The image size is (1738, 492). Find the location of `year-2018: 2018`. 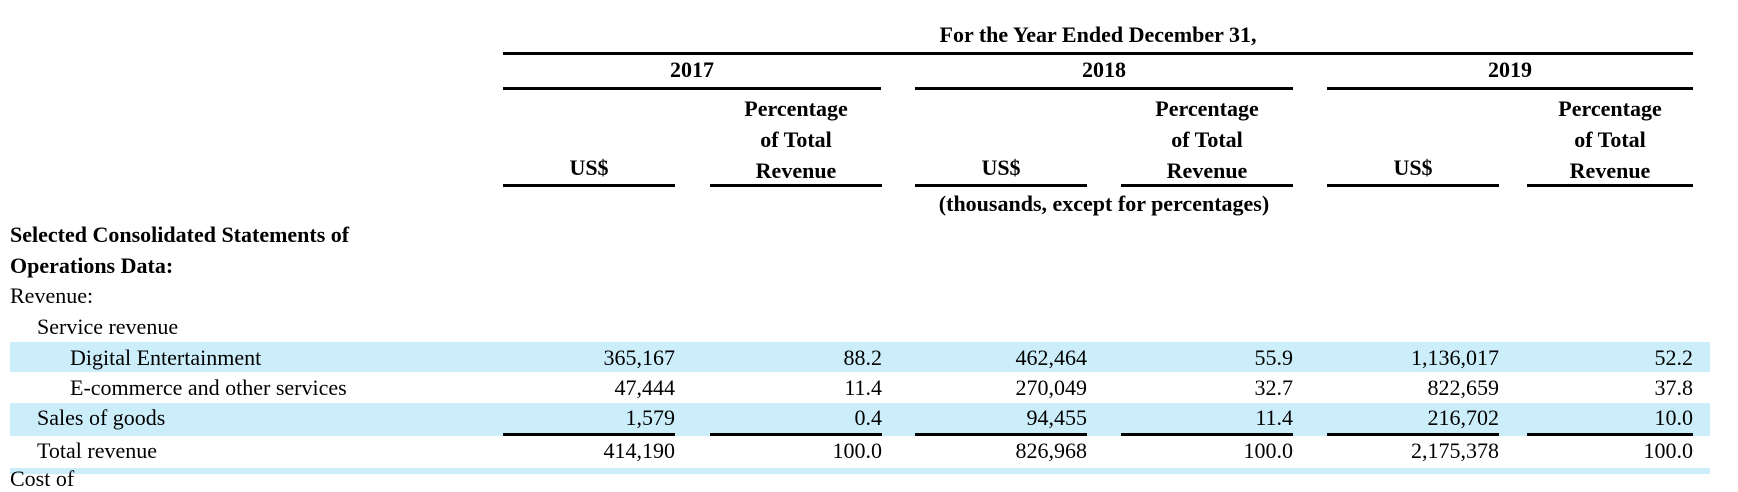

year-2018: 2018 is located at coordinates (1104, 69).